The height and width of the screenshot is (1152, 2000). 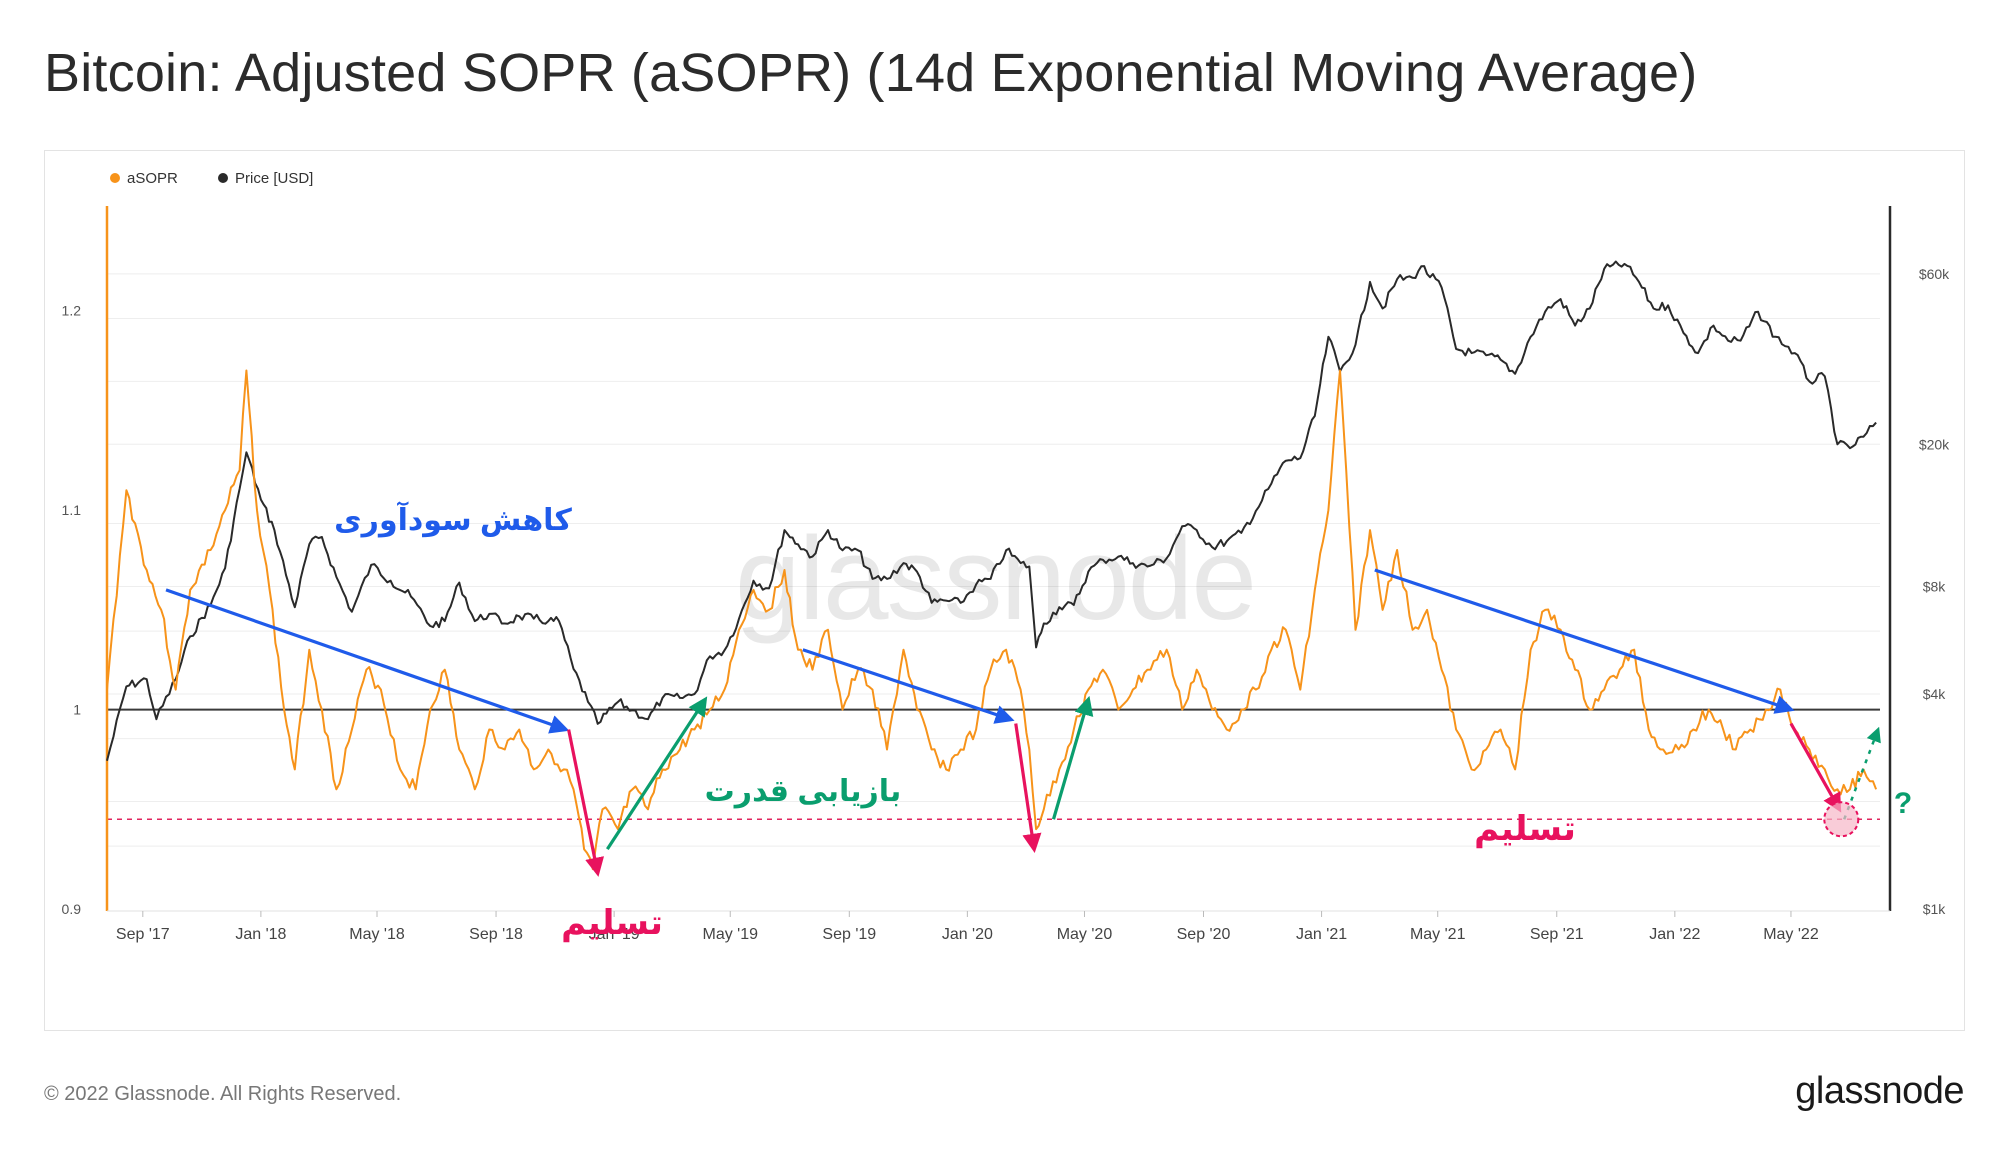 I want to click on annotation-capitulation-2: تسلیم, so click(x=1525, y=829).